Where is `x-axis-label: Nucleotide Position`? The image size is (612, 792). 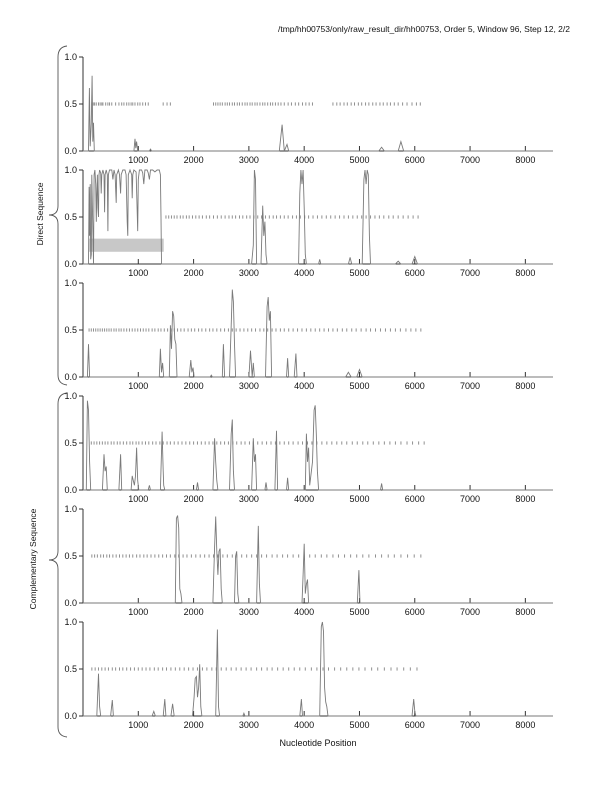 x-axis-label: Nucleotide Position is located at coordinates (318, 743).